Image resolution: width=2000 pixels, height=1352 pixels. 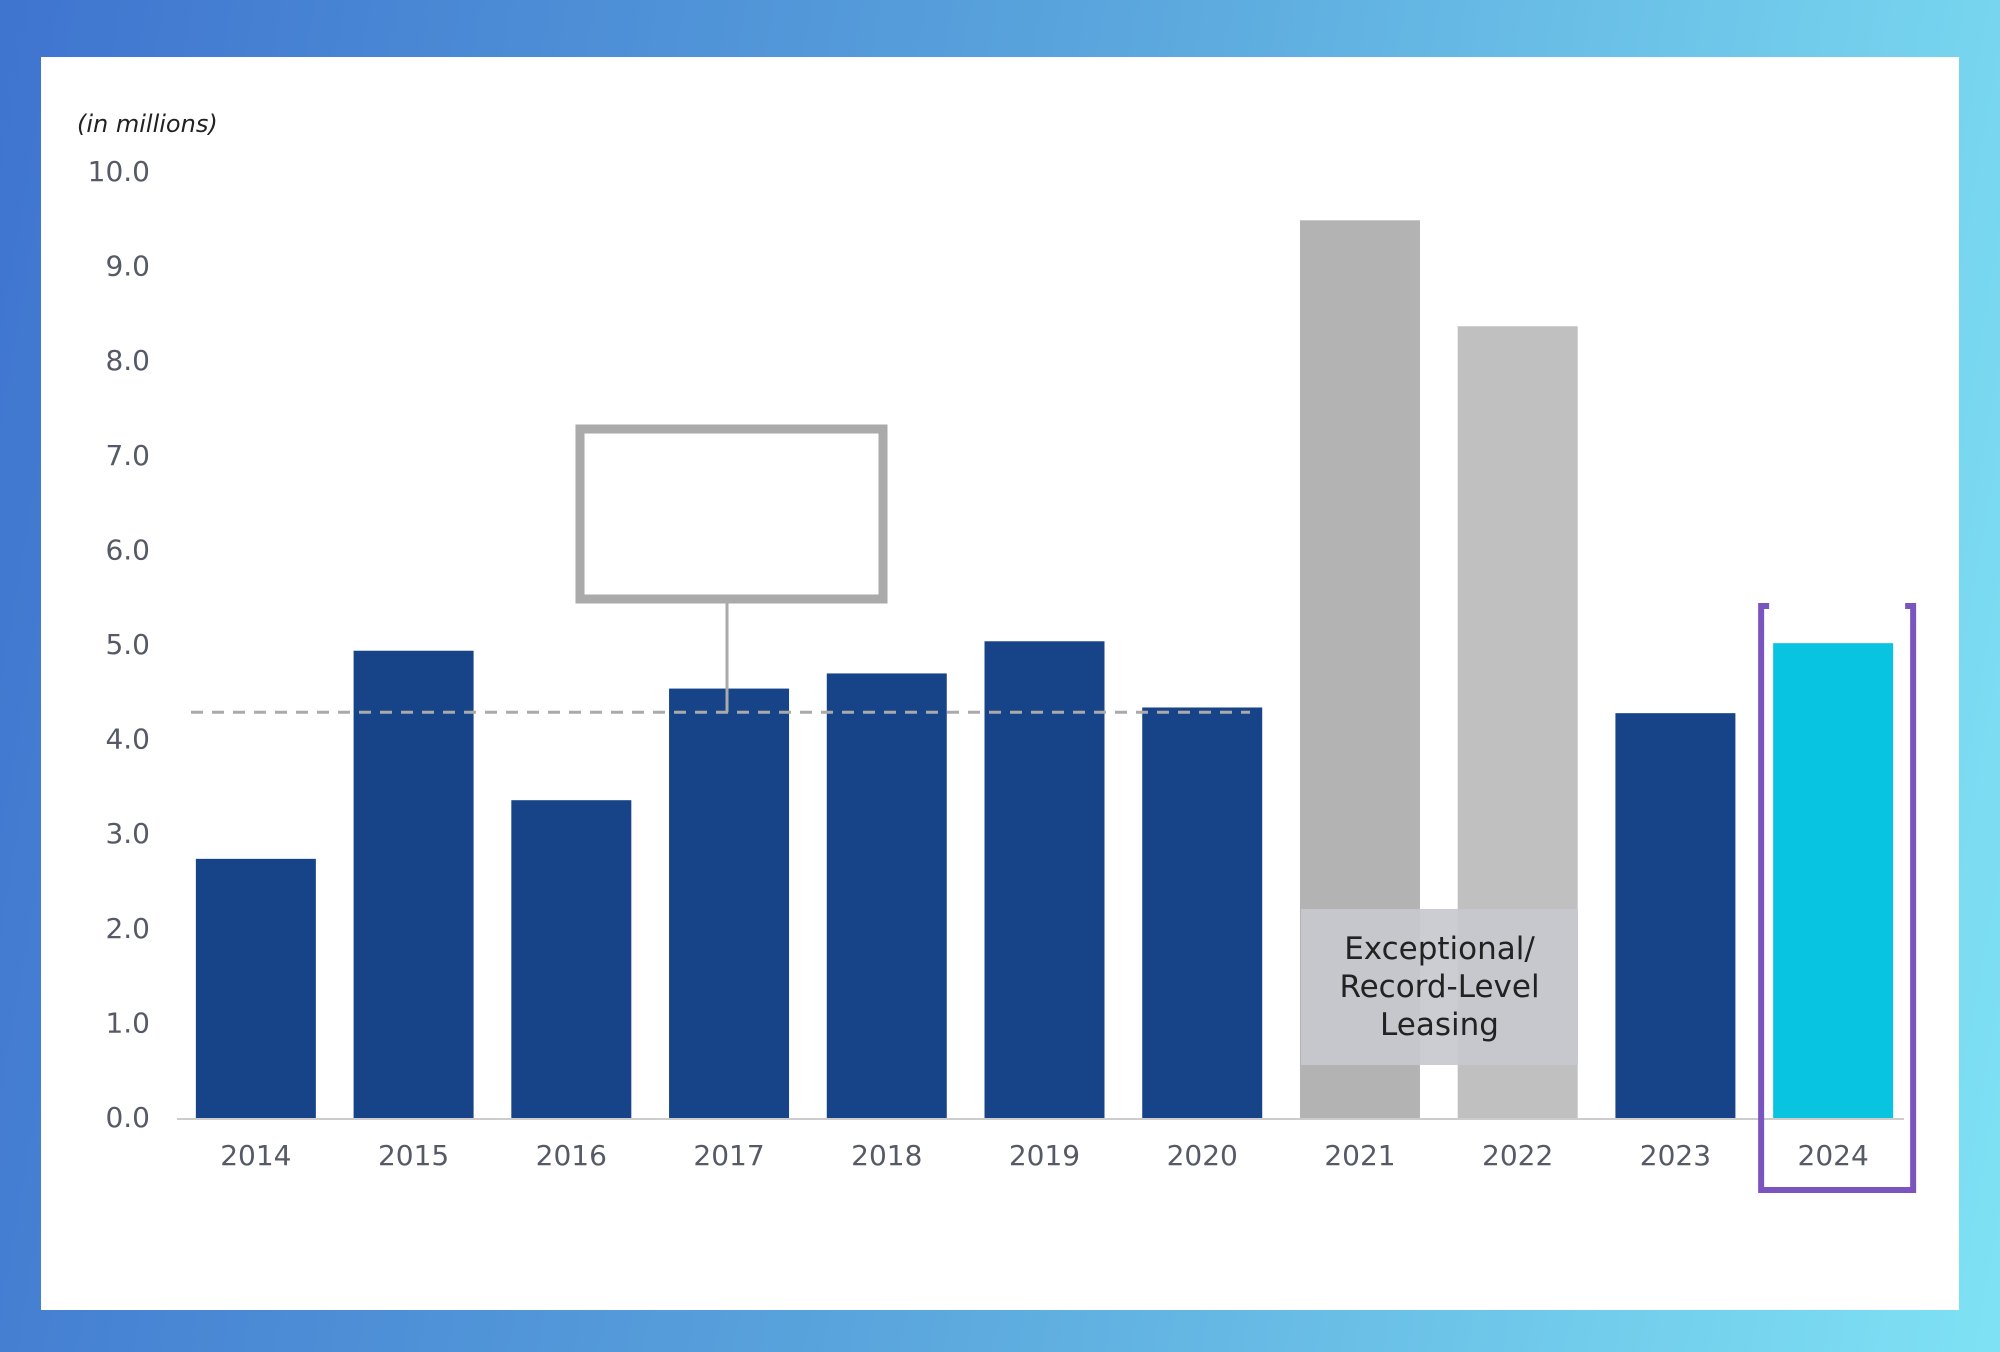 What do you see at coordinates (1044, 1155) in the screenshot?
I see `x-tick-label: 2019` at bounding box center [1044, 1155].